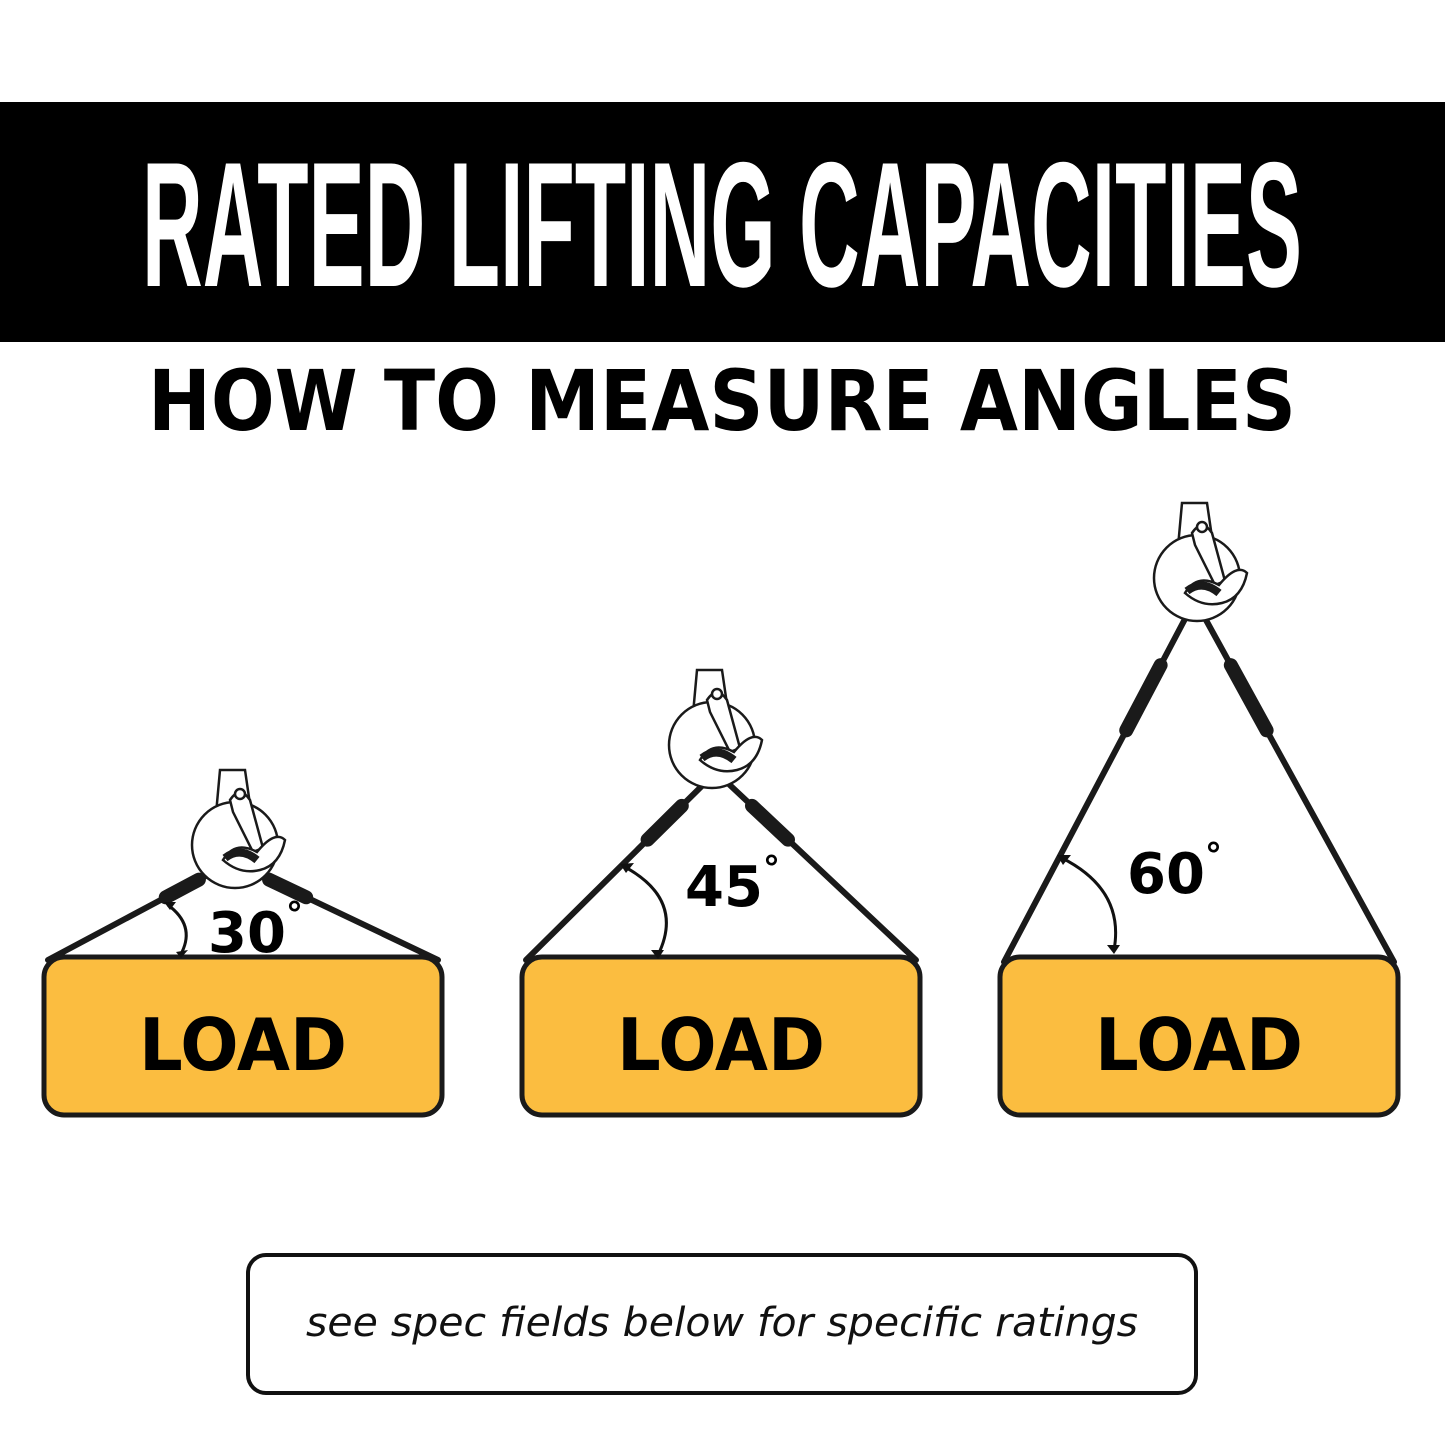 The width and height of the screenshot is (1445, 1445). What do you see at coordinates (732, 884) in the screenshot?
I see `angle-label-45: 45°` at bounding box center [732, 884].